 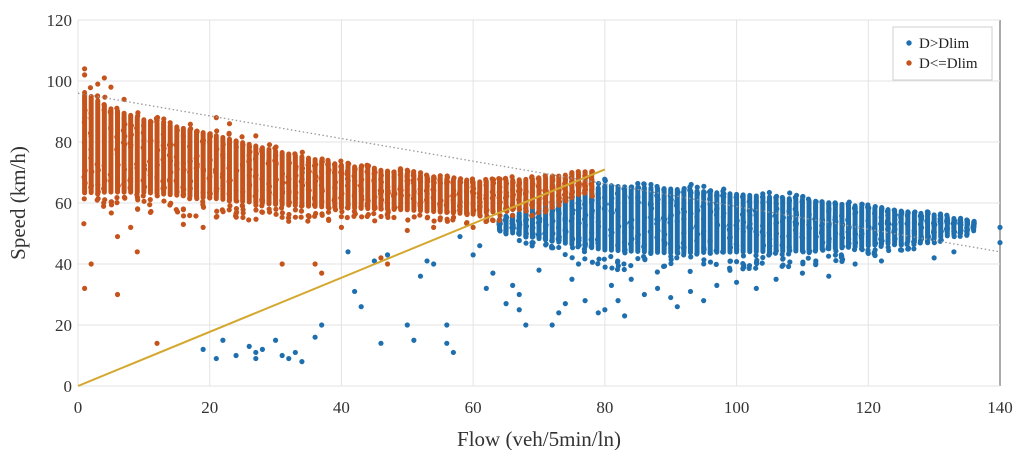 What do you see at coordinates (604, 407) in the screenshot?
I see `x-tick-label: 80` at bounding box center [604, 407].